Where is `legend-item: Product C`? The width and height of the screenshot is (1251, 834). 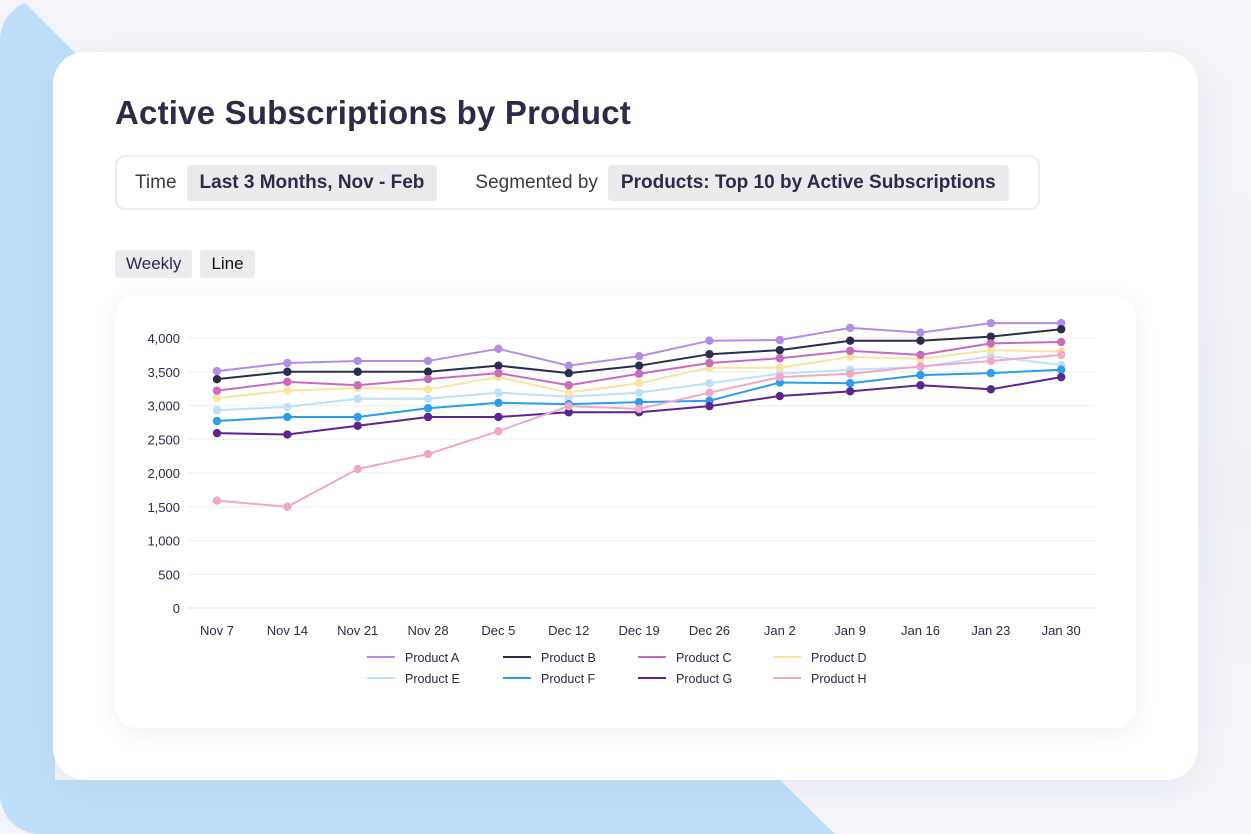 legend-item: Product C is located at coordinates (685, 658).